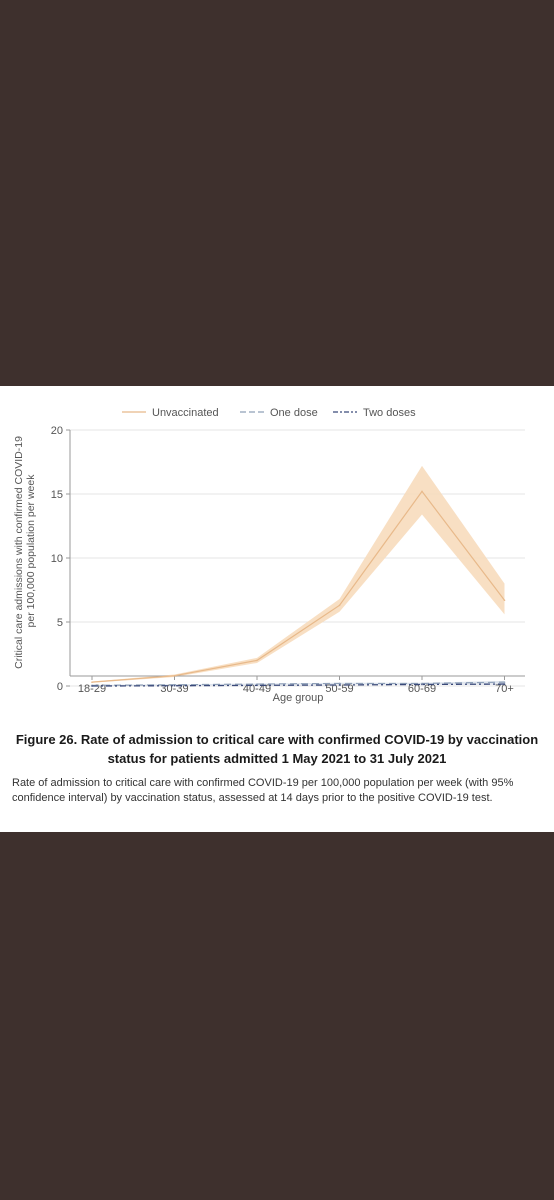 This screenshot has width=554, height=1200. I want to click on series-line-one-dose, so click(298, 683).